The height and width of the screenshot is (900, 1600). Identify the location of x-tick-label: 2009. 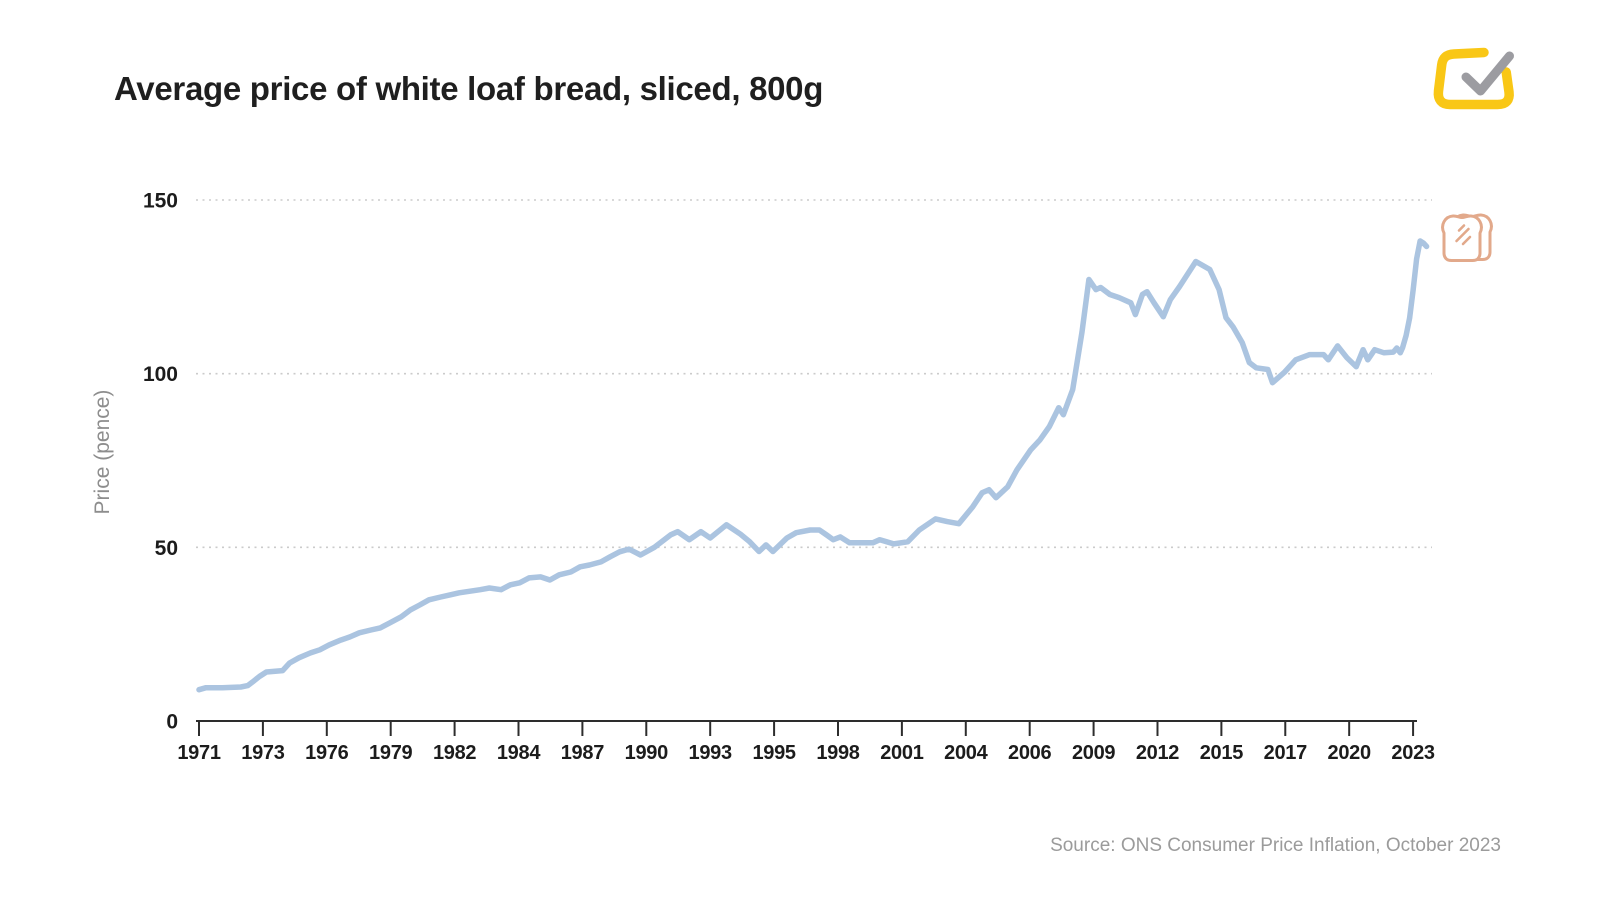
(1093, 753).